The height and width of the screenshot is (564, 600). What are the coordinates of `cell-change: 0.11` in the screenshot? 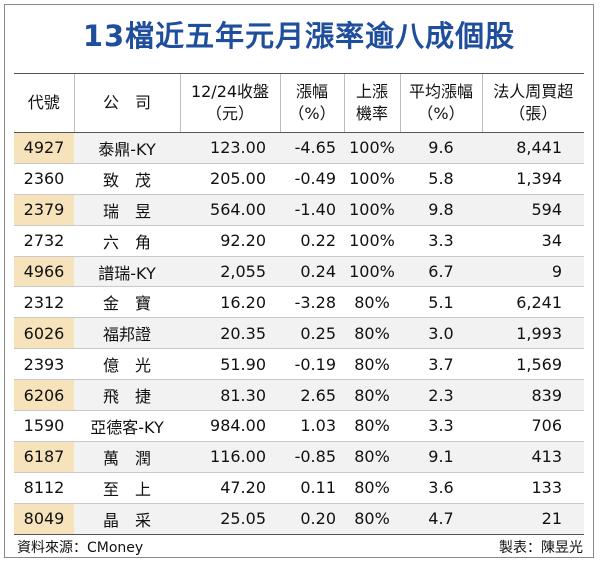 It's located at (312, 488).